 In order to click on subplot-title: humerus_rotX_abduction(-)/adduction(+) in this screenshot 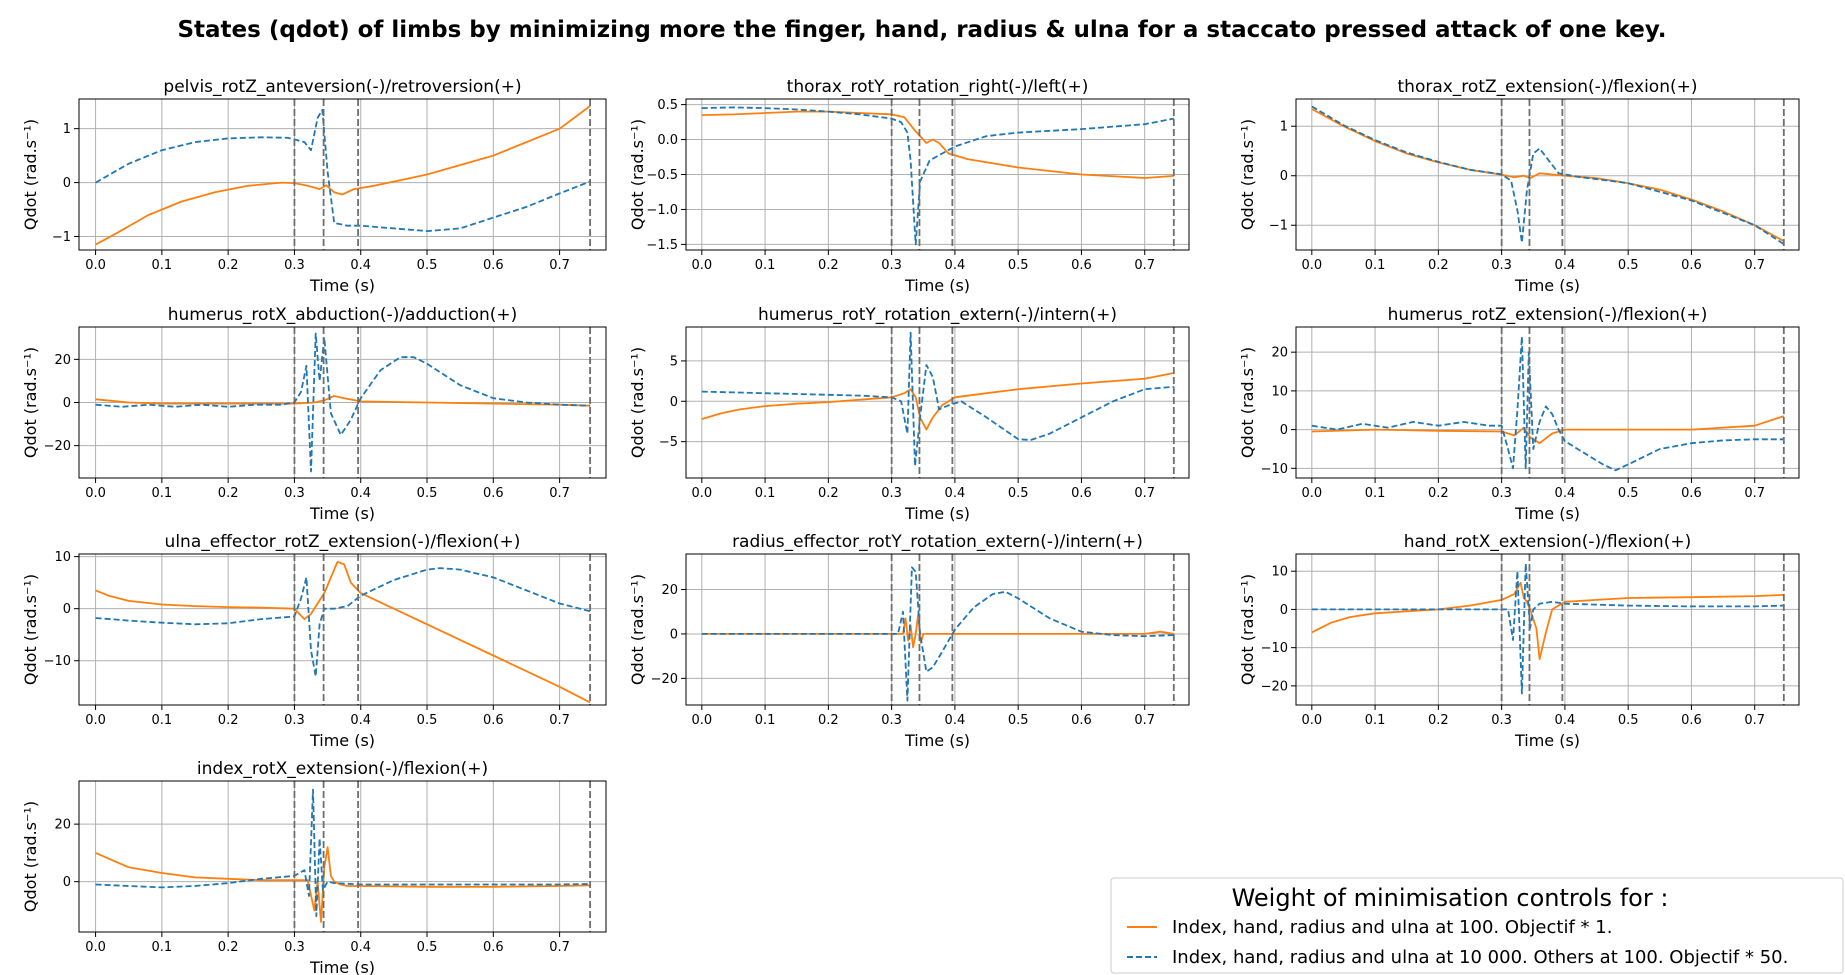, I will do `click(343, 315)`.